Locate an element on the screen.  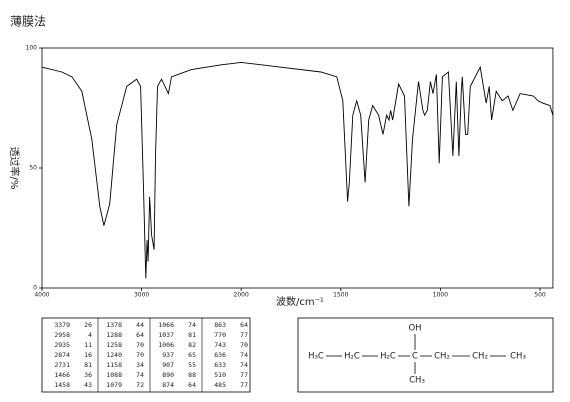
structure-label: C is located at coordinates (415, 357).